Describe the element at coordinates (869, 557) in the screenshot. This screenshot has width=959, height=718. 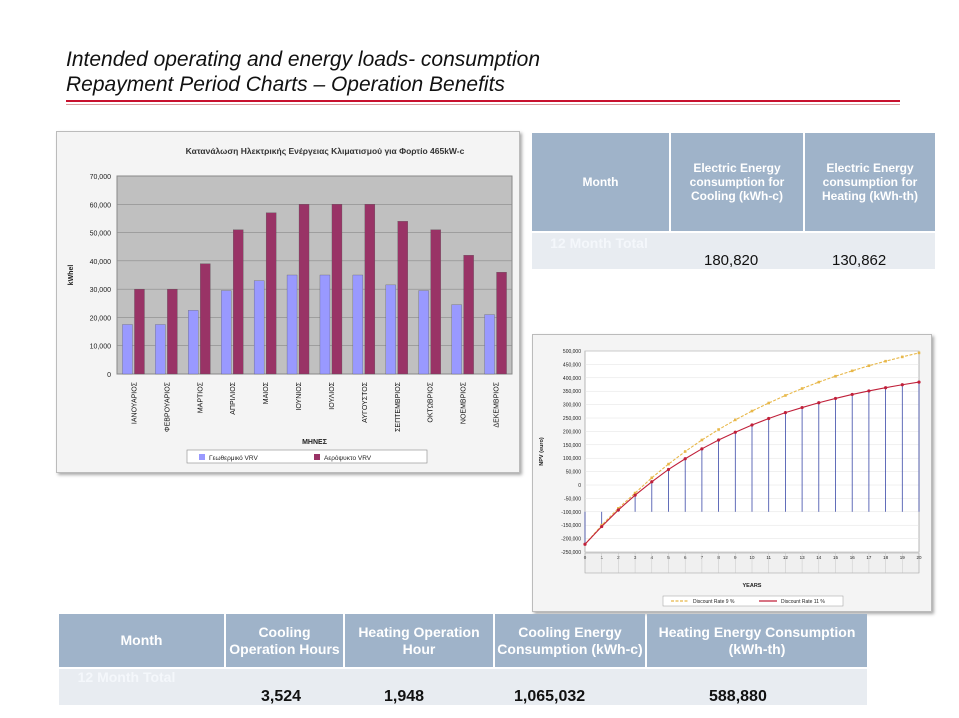
I see `x-tick-label: 17` at that location.